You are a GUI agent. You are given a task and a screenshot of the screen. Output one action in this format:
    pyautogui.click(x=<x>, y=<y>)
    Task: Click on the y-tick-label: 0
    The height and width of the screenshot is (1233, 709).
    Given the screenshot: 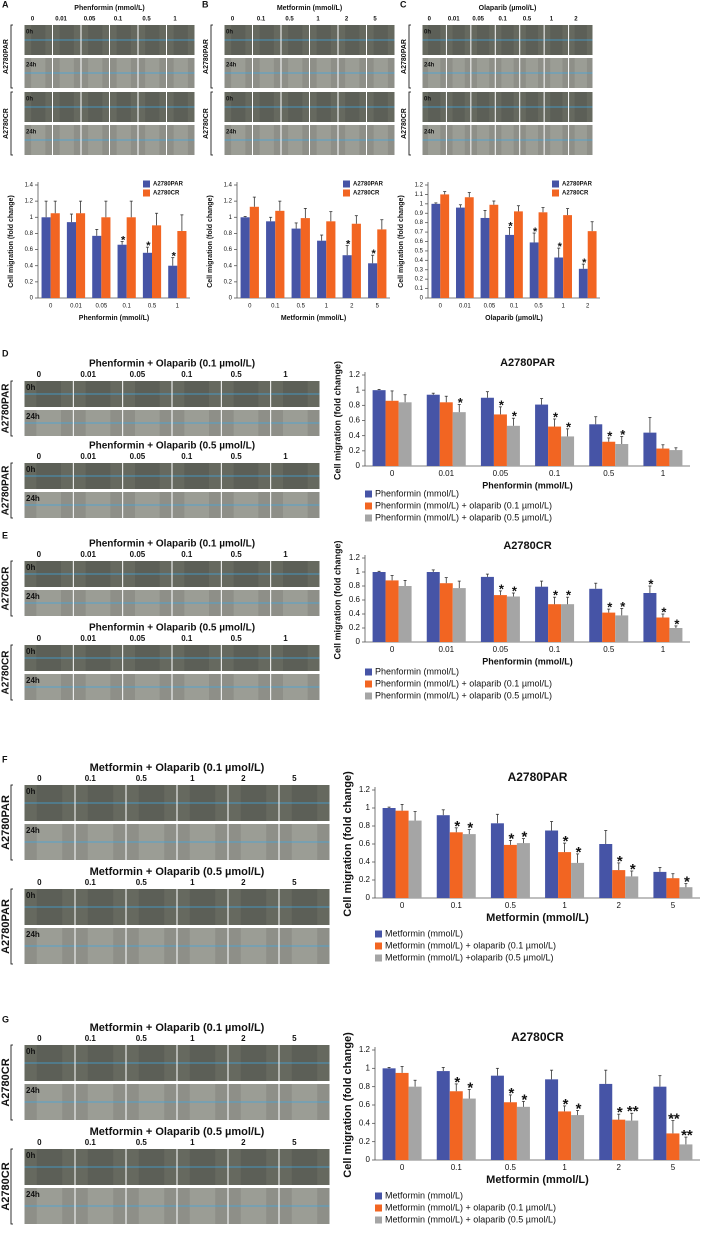 What is the action you would take?
    pyautogui.click(x=358, y=465)
    